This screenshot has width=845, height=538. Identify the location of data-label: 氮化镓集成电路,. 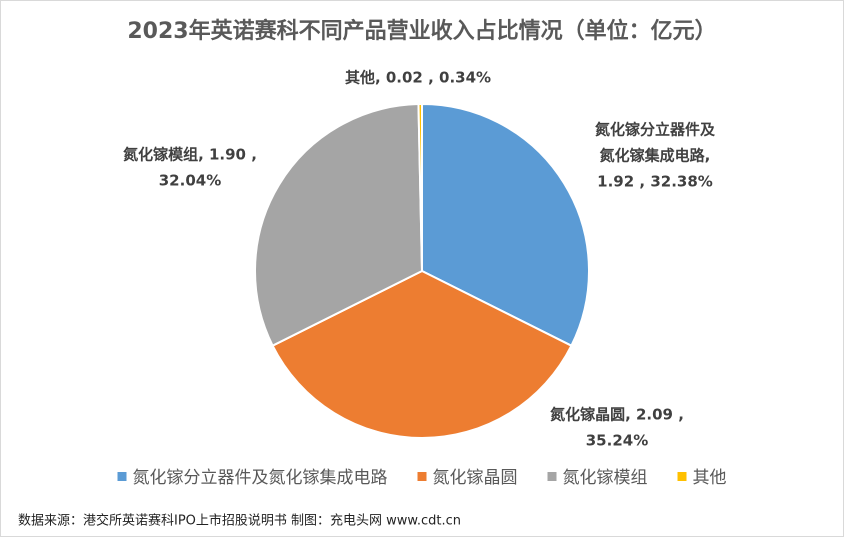
(655, 156).